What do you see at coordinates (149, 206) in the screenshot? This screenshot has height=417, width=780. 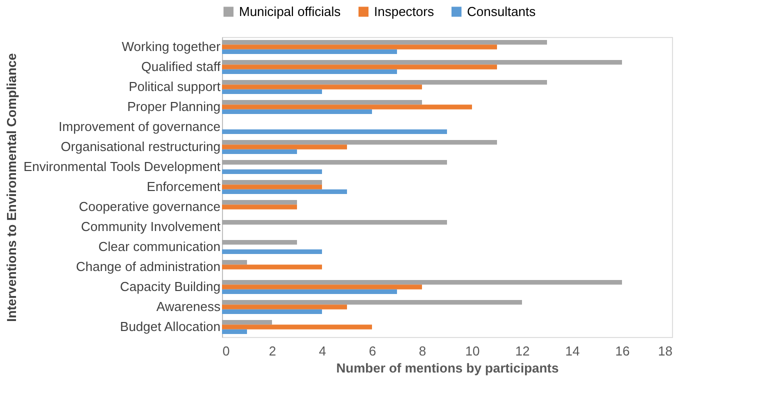 I see `y-tick-label: Cooperative governance` at bounding box center [149, 206].